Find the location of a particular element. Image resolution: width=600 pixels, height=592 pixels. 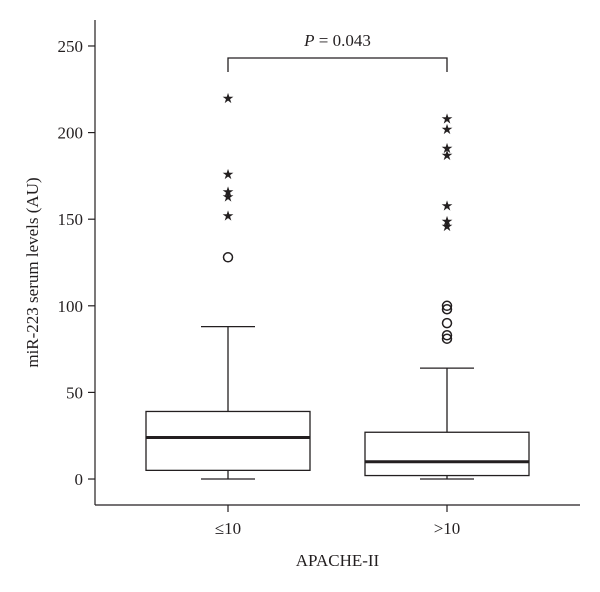

y-tick-label: 100 is located at coordinates (71, 306).